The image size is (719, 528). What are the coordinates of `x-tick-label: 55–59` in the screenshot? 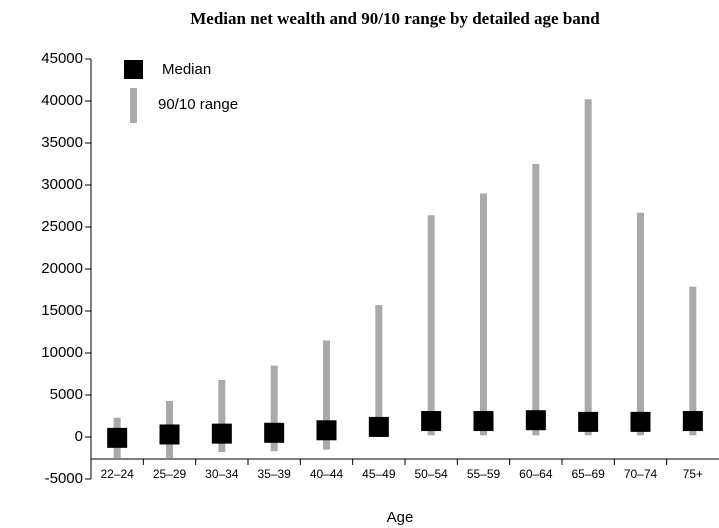 It's located at (484, 474).